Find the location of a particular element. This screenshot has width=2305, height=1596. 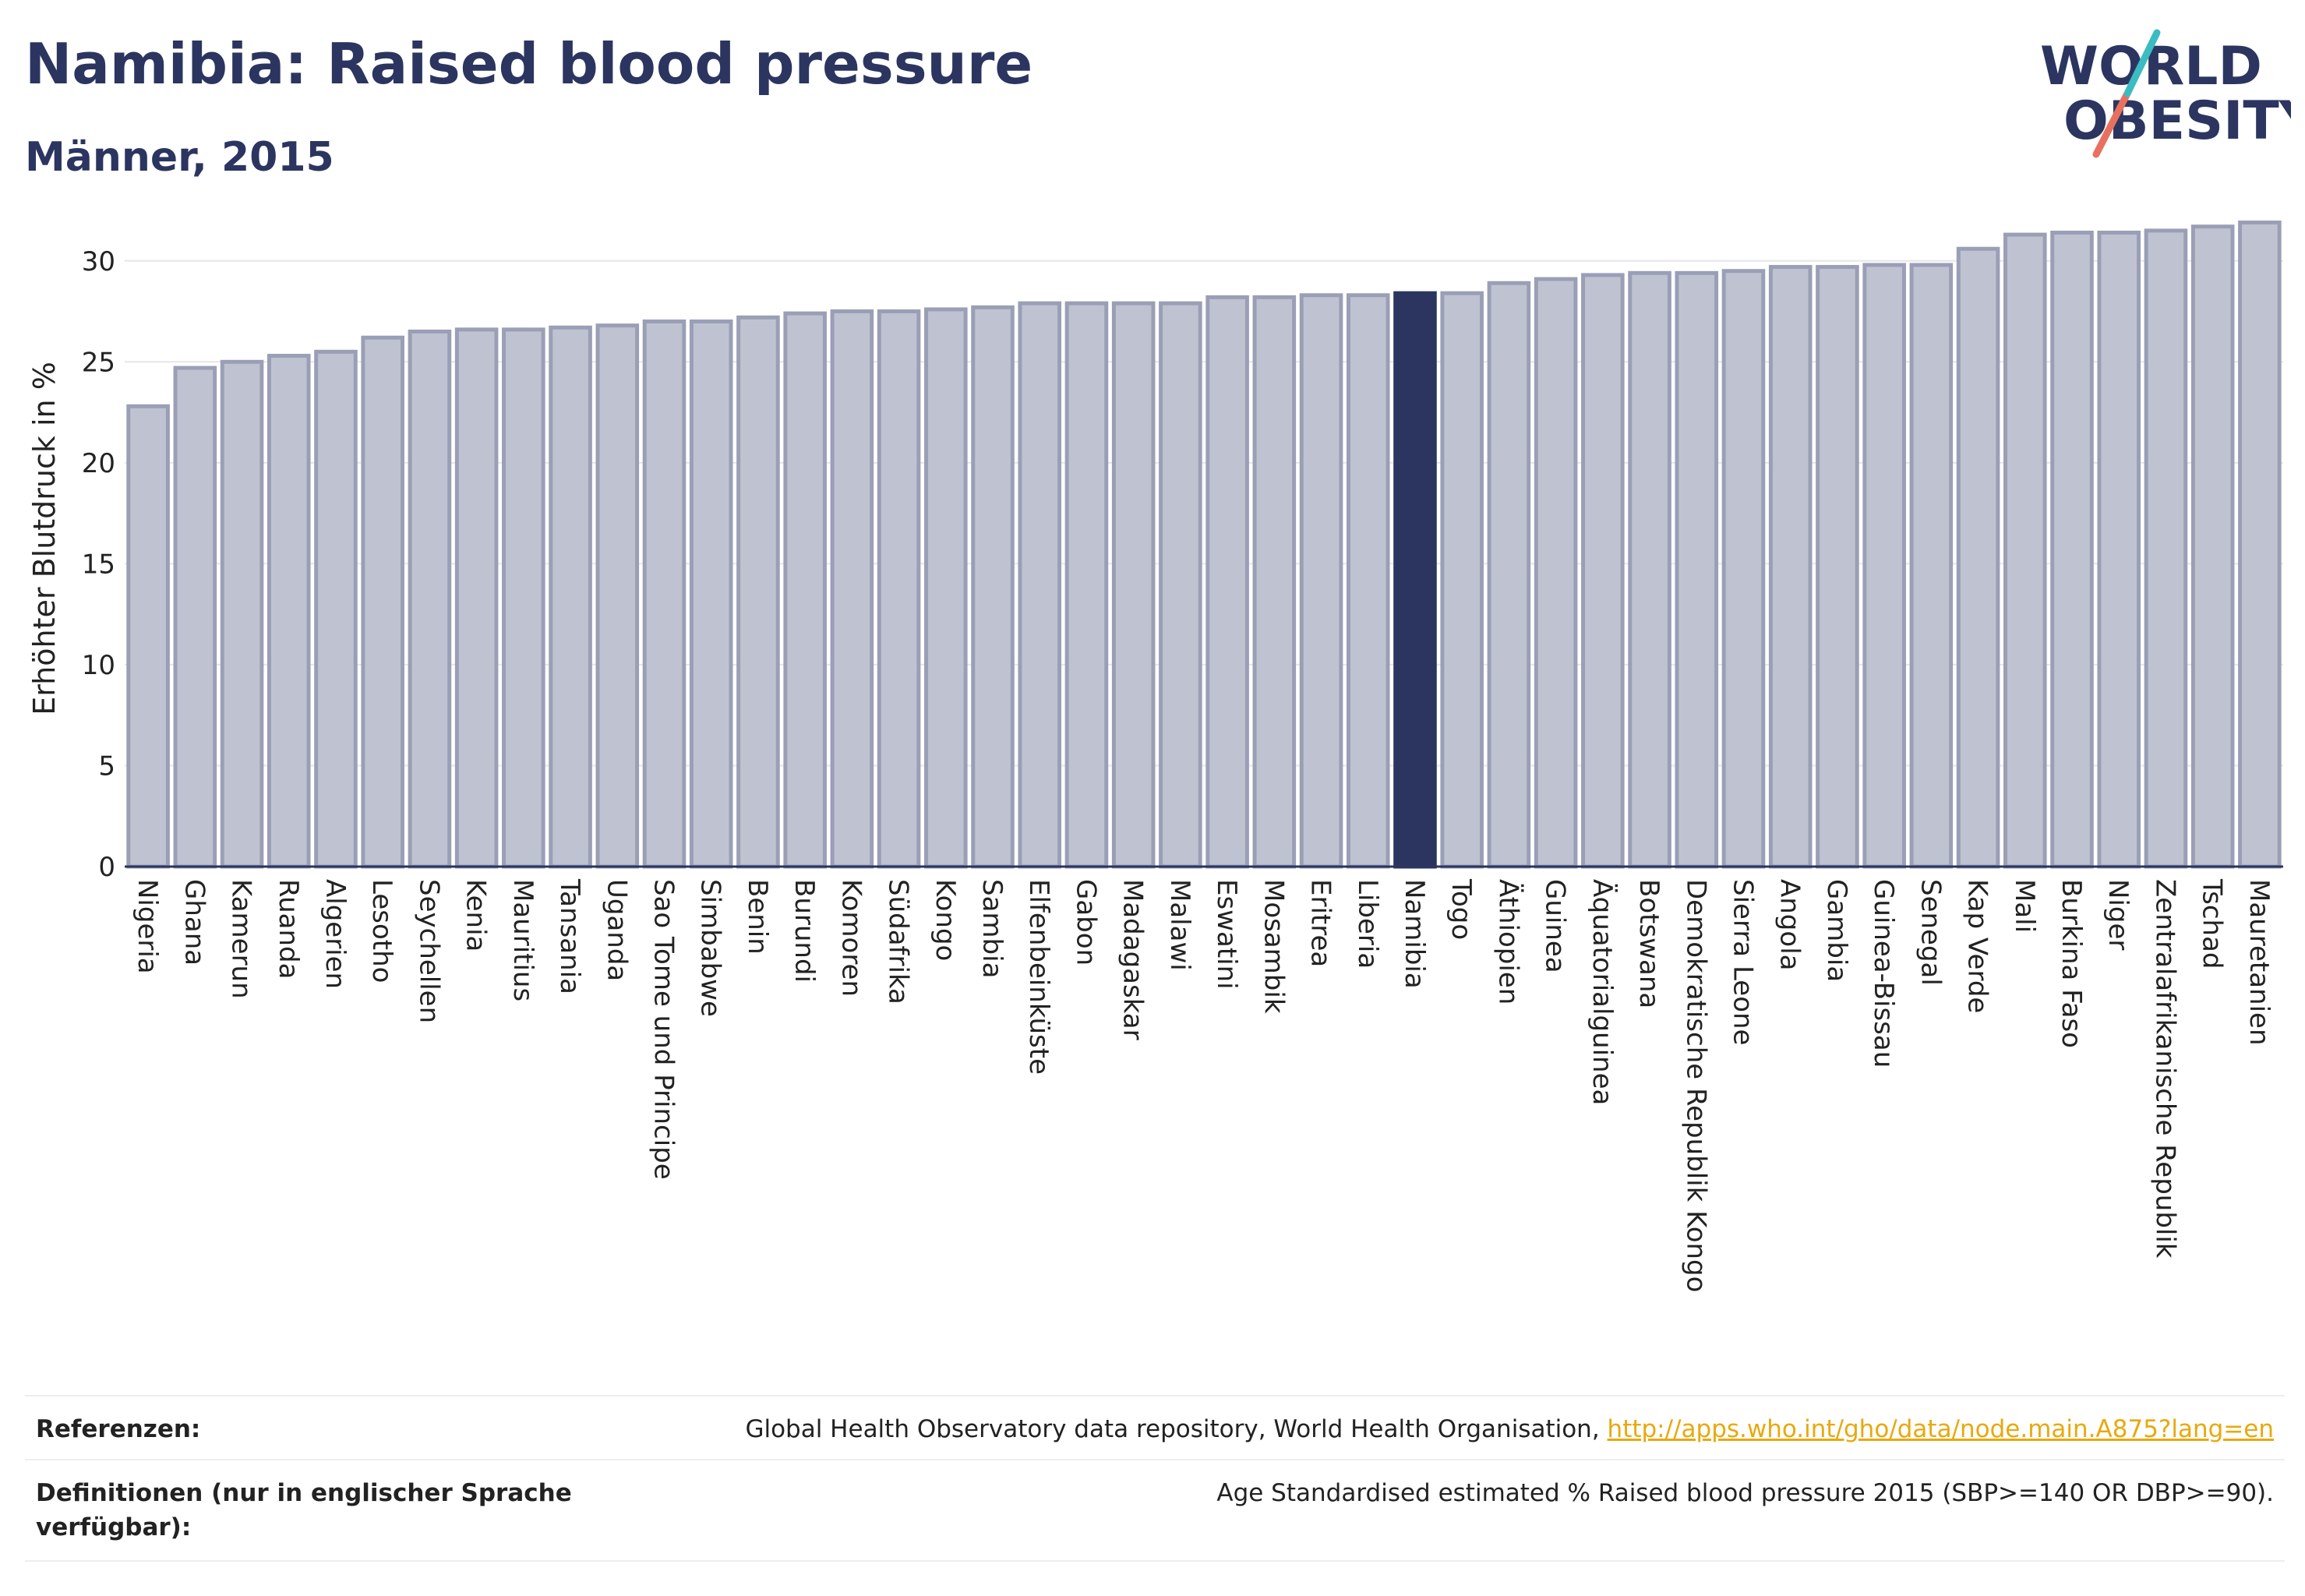

x-tick-label: Botswana is located at coordinates (1649, 943).